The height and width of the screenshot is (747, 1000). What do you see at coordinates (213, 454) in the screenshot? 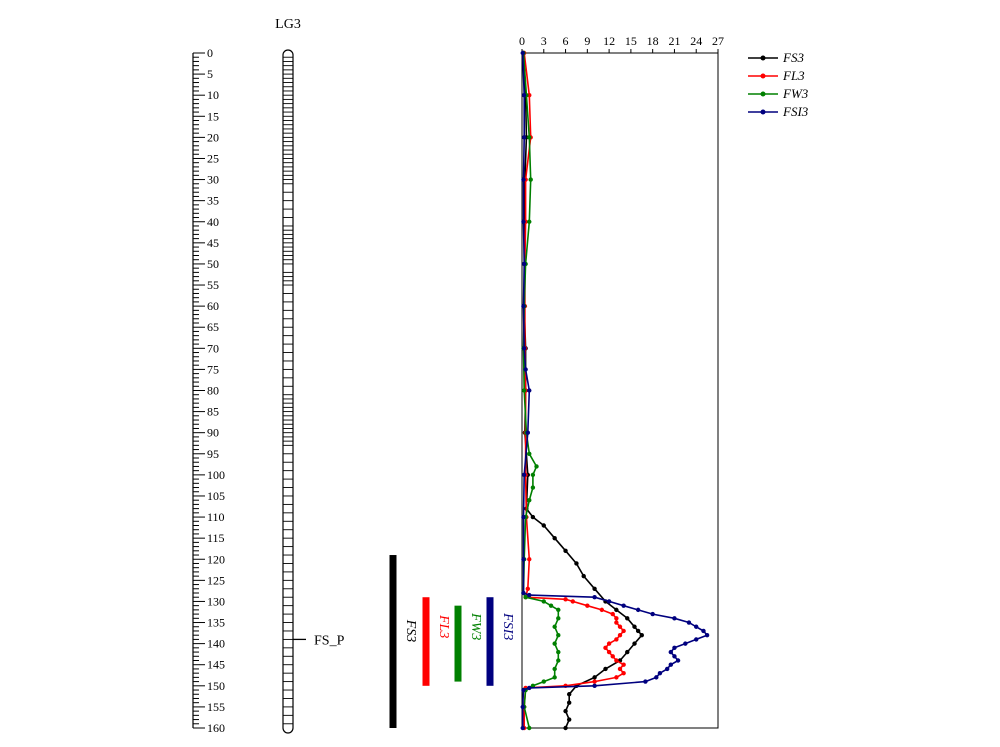
I see `cm-tick-label: 95` at bounding box center [213, 454].